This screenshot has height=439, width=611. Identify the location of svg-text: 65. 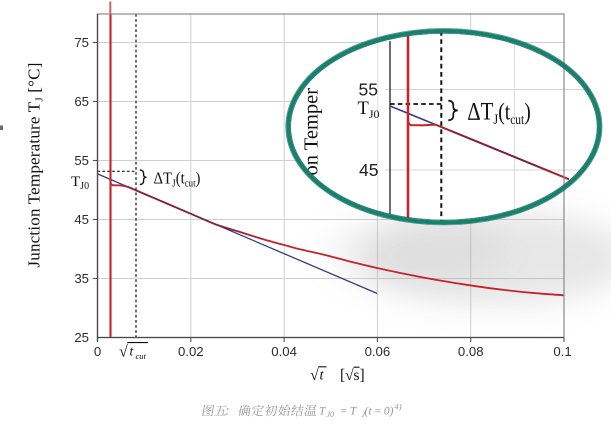
(81, 101).